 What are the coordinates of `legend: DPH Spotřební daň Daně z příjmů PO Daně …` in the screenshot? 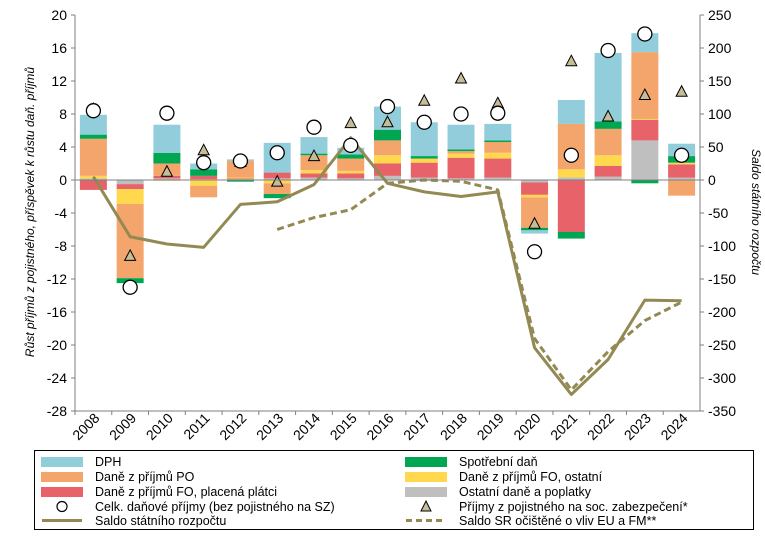 It's located at (394, 490).